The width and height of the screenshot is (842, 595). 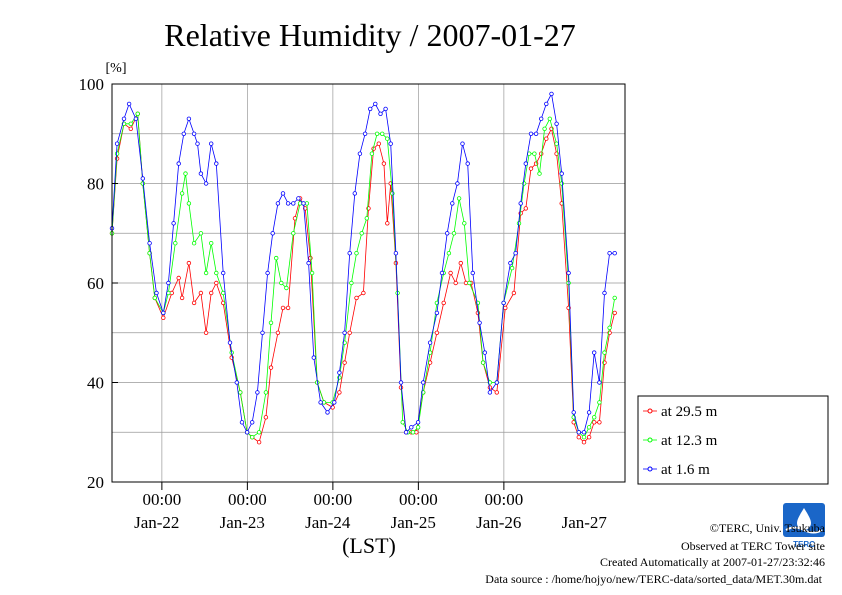 What do you see at coordinates (804, 530) in the screenshot?
I see `wave-icon` at bounding box center [804, 530].